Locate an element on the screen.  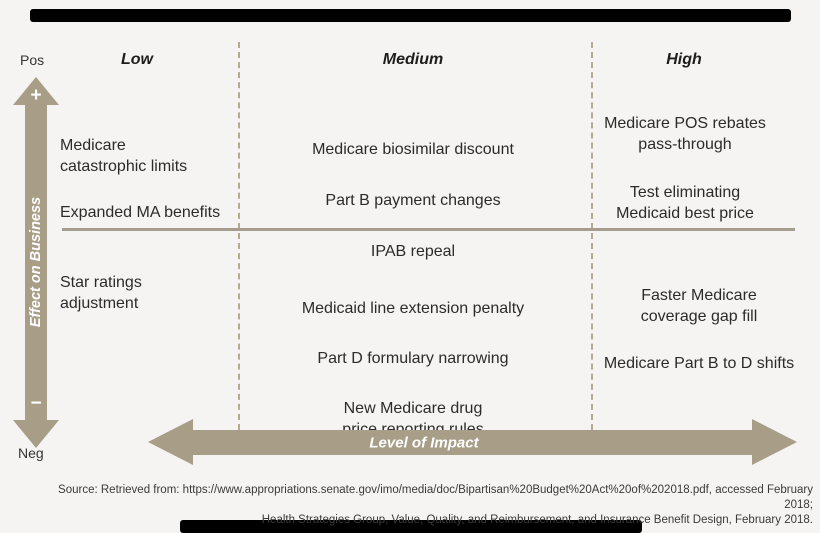
impact-axis-shaft is located at coordinates (471, 442).